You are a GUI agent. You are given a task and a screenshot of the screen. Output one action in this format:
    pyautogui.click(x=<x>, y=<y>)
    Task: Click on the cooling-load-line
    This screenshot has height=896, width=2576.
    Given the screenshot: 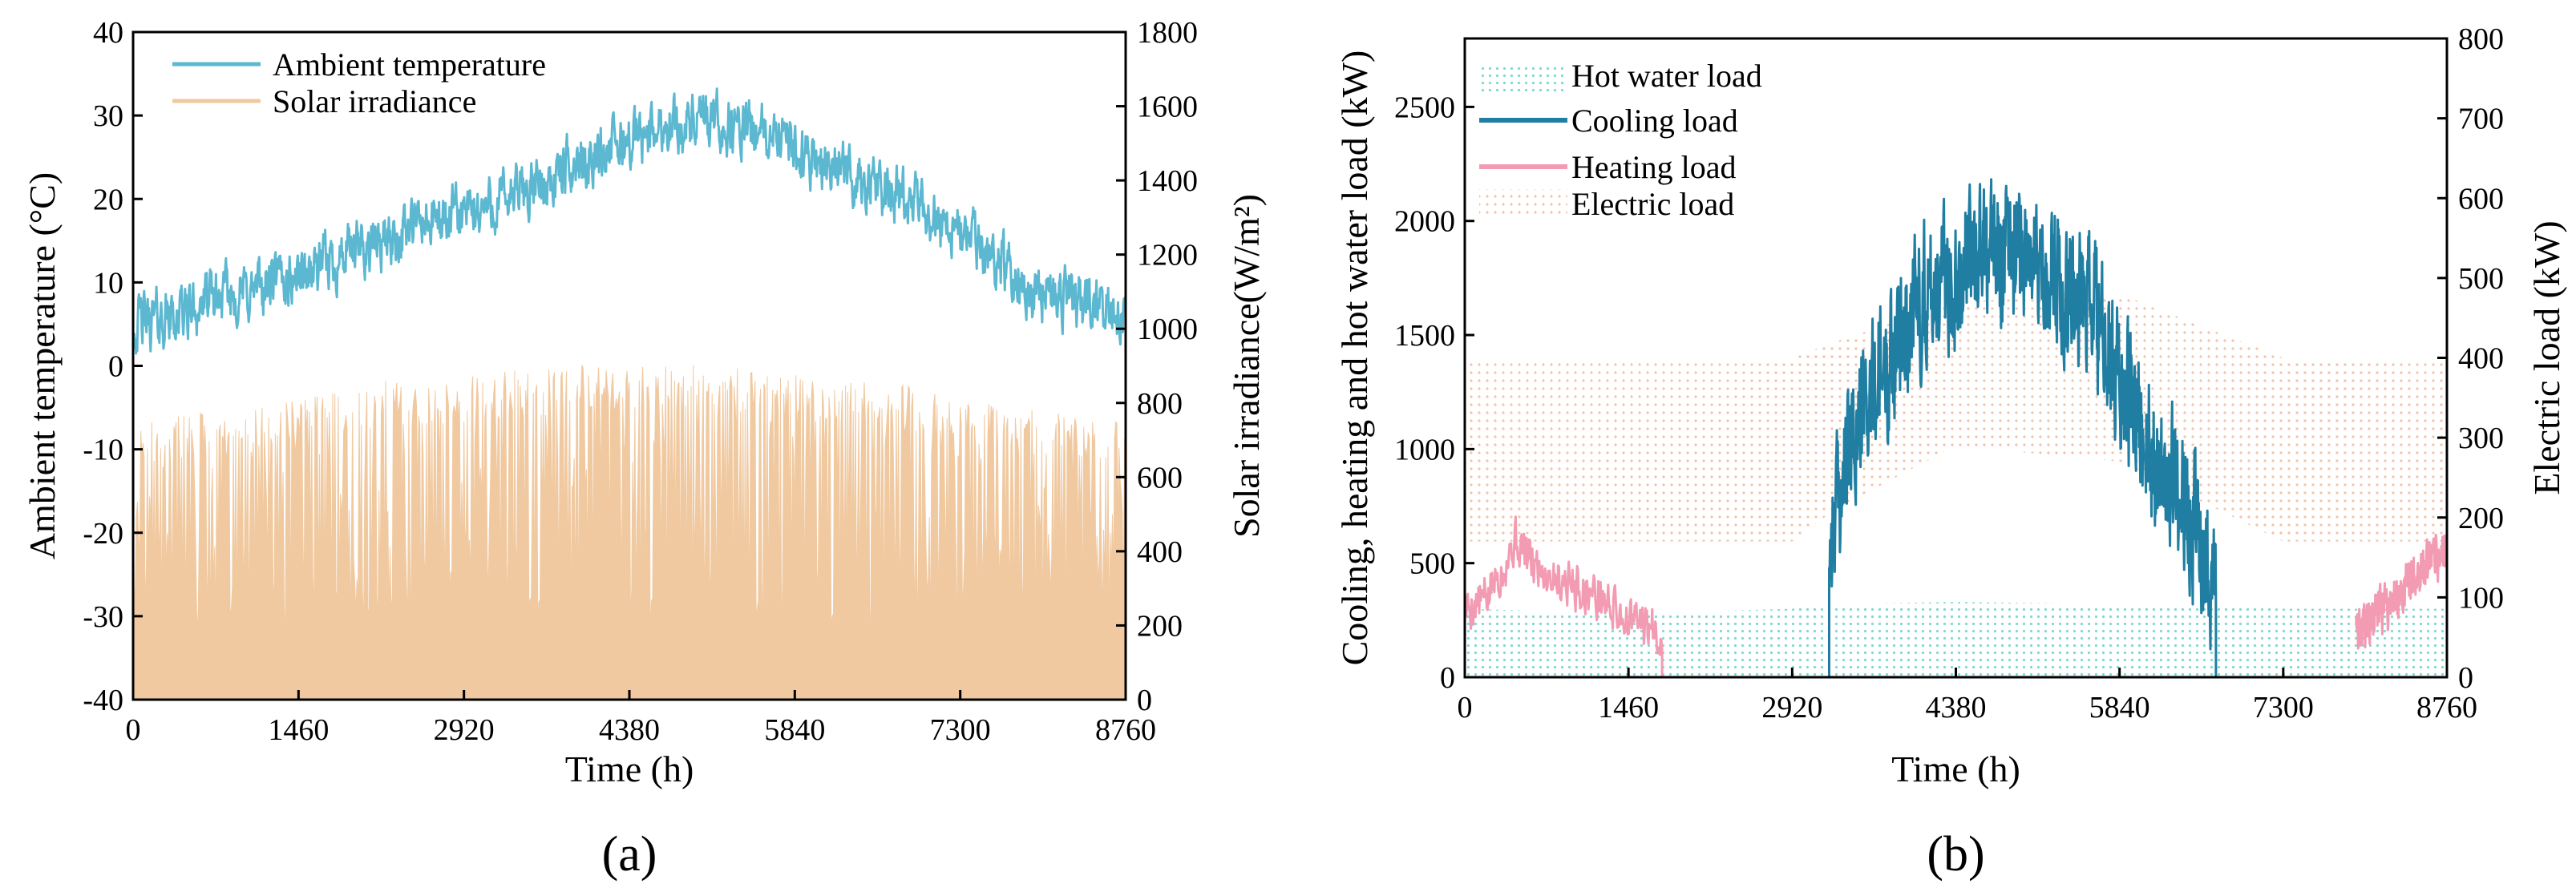 What is the action you would take?
    pyautogui.click(x=2023, y=428)
    